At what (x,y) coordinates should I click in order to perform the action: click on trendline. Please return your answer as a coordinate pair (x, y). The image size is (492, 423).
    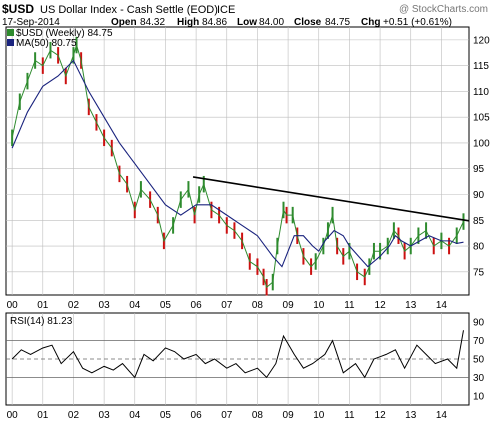
    Looking at the image, I should click on (331, 199).